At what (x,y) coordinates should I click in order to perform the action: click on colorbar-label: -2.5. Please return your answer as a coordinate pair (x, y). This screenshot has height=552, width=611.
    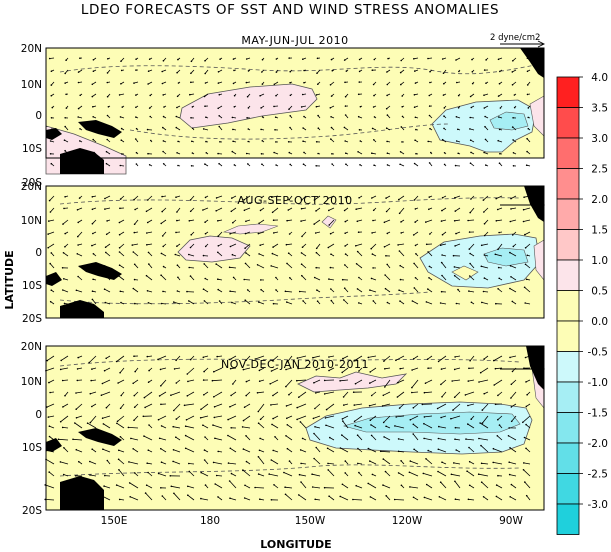
    Looking at the image, I should click on (598, 475).